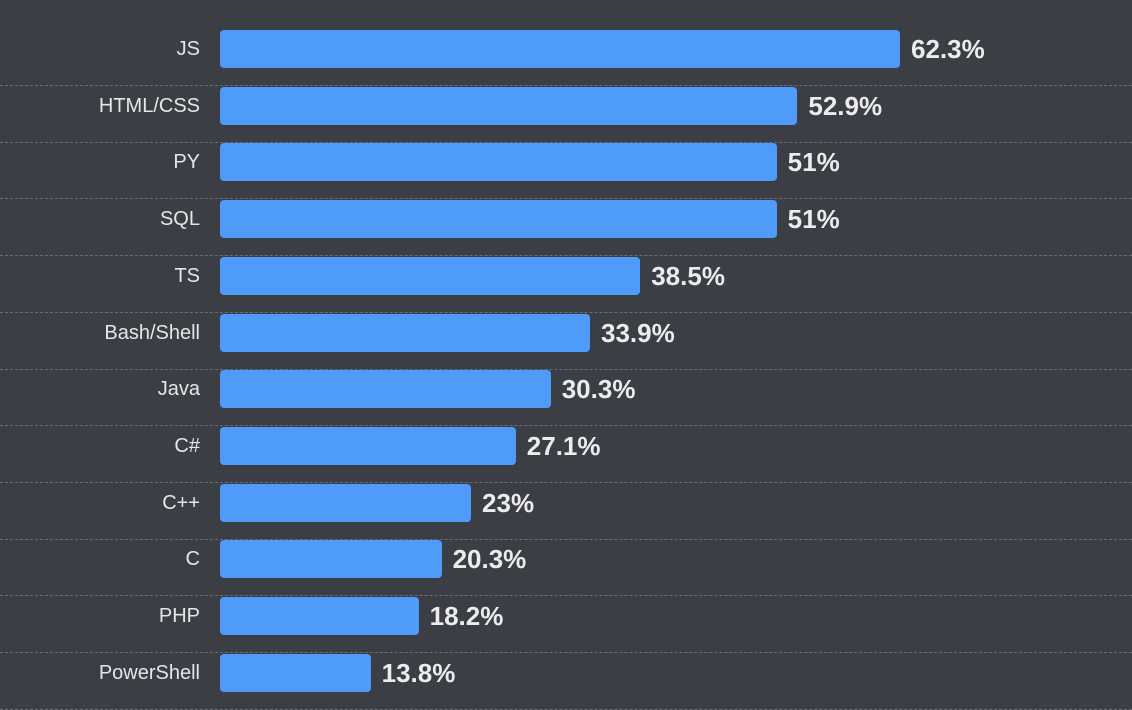  Describe the element at coordinates (187, 445) in the screenshot. I see `category-label: C#` at that location.